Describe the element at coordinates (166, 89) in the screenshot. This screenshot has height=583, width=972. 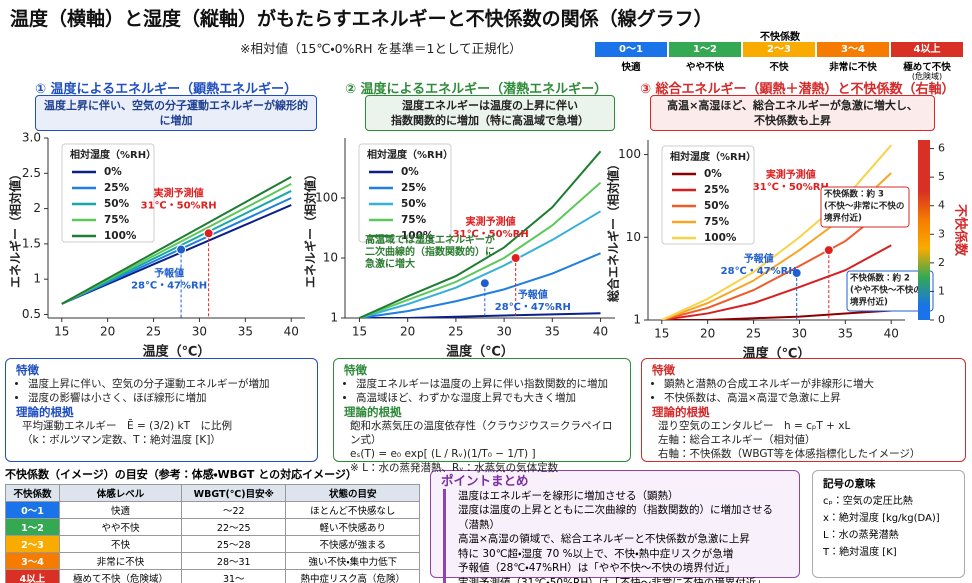
I see `chart-title: ① 温度によるエネルギー（顕熱エネルギー）` at that location.